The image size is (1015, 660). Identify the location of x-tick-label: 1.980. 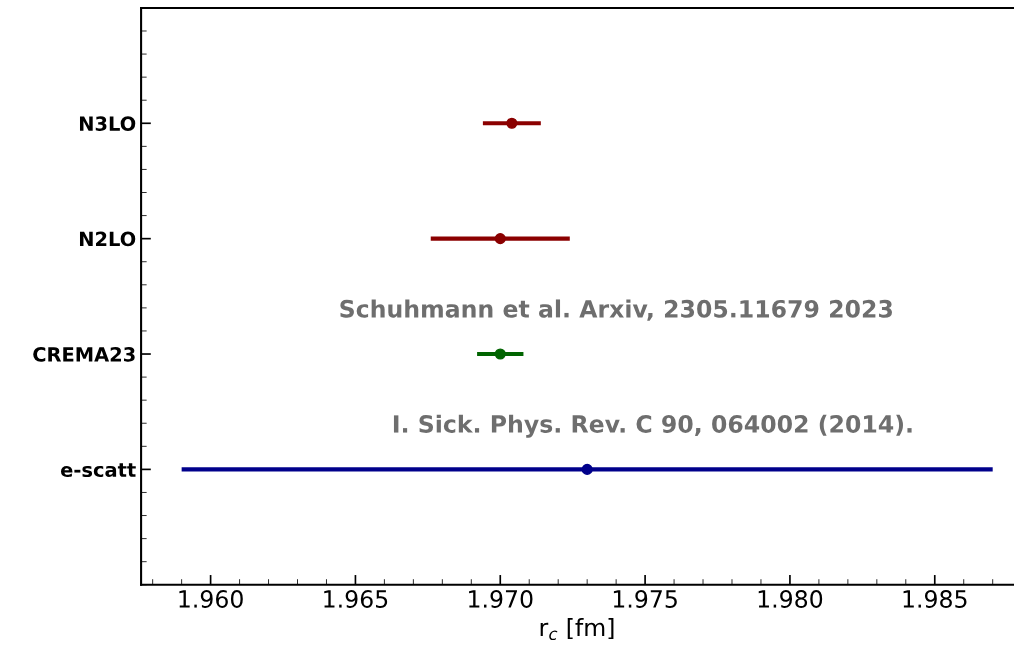
(790, 599).